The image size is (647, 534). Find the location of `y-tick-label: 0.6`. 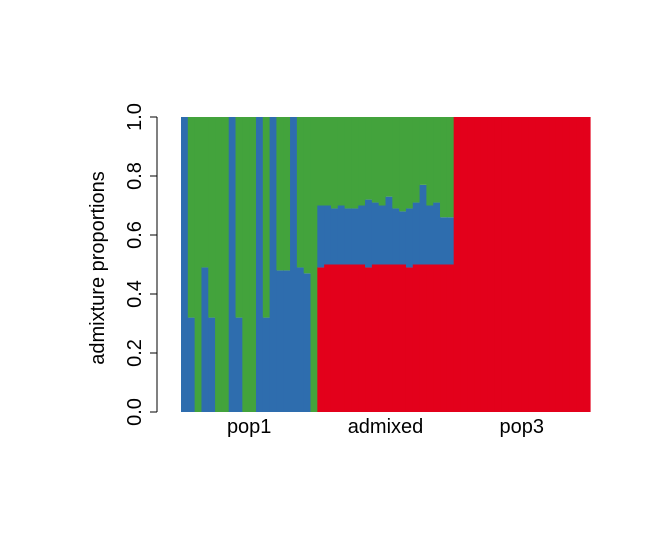

y-tick-label: 0.6 is located at coordinates (135, 235).